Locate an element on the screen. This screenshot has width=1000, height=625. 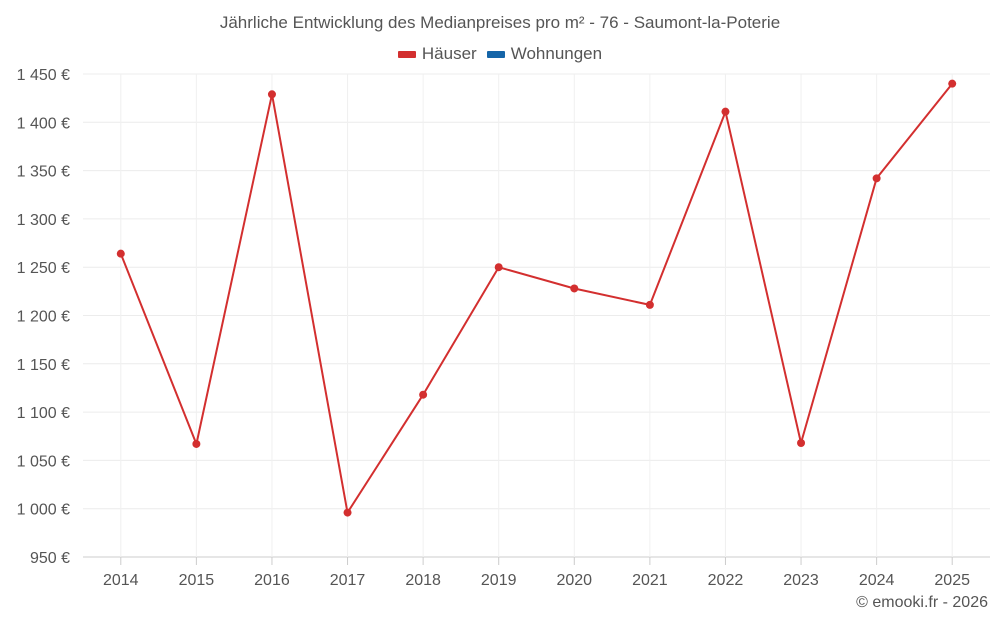
legend-label-haeuser: Häuser is located at coordinates (449, 53).